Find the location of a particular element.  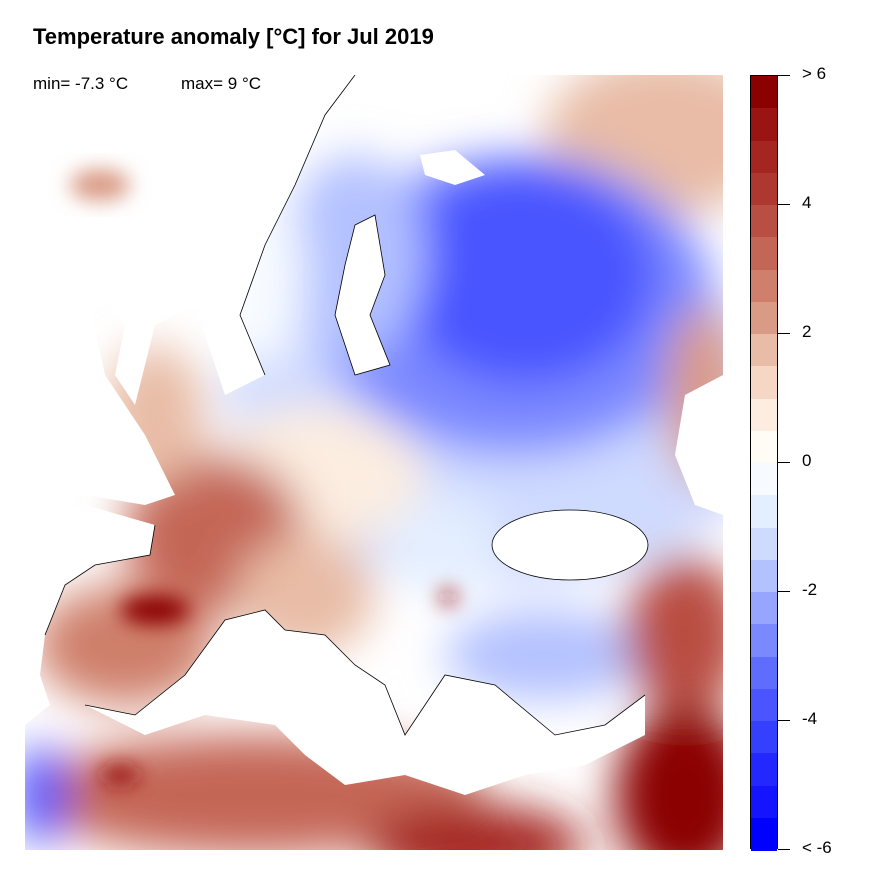

max-label: max= 9 °C is located at coordinates (221, 84).